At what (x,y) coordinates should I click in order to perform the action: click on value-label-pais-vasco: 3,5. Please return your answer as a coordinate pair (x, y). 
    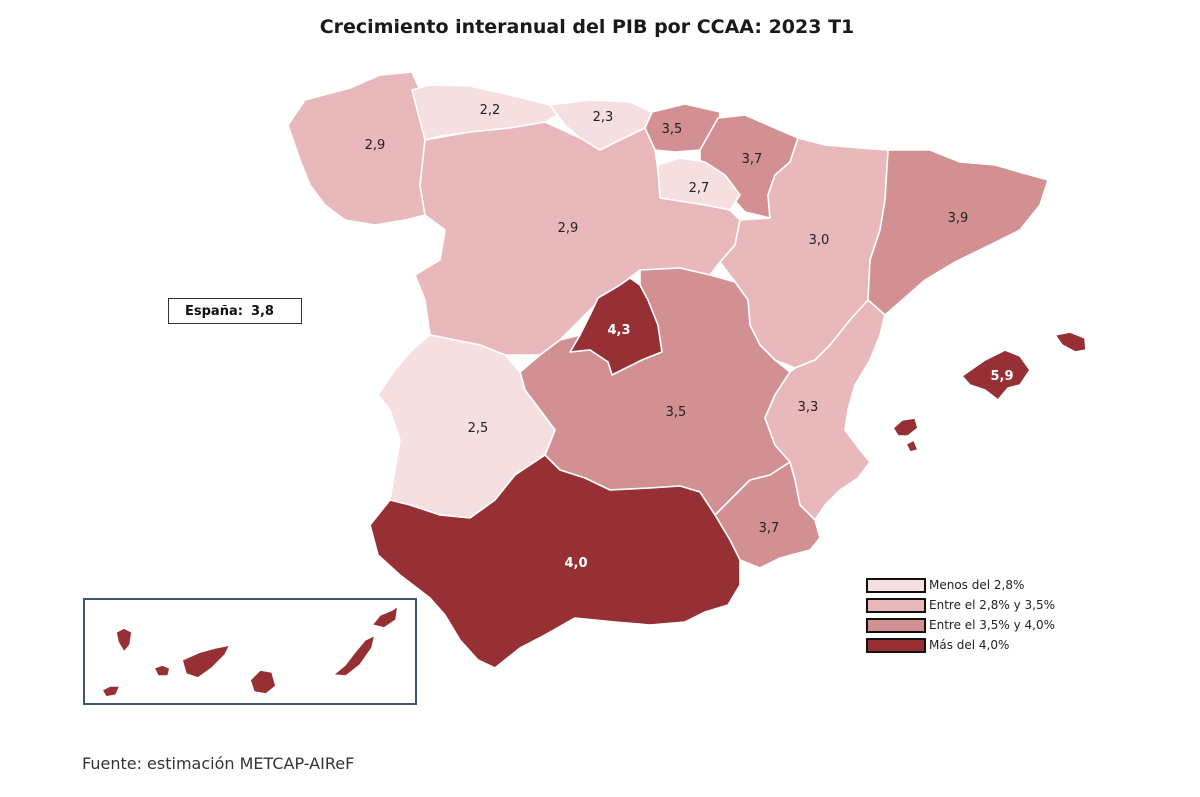
    Looking at the image, I should click on (672, 129).